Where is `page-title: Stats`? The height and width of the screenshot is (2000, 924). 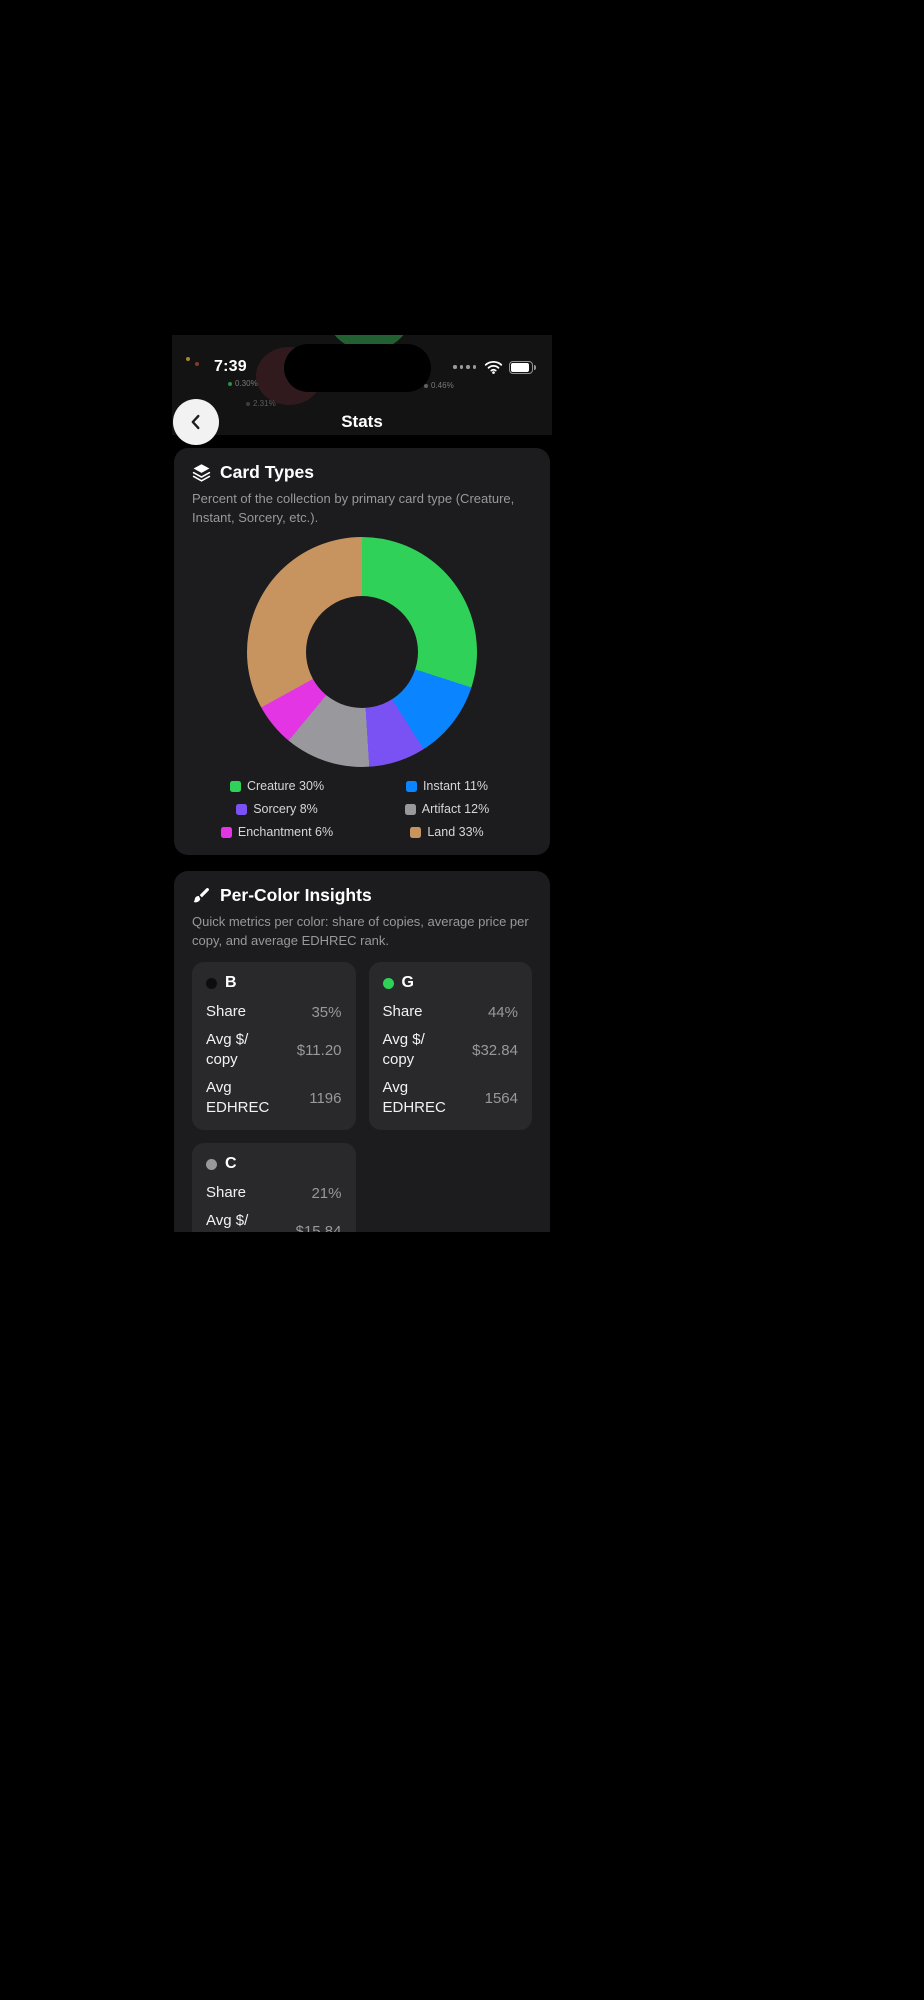 page-title: Stats is located at coordinates (362, 421).